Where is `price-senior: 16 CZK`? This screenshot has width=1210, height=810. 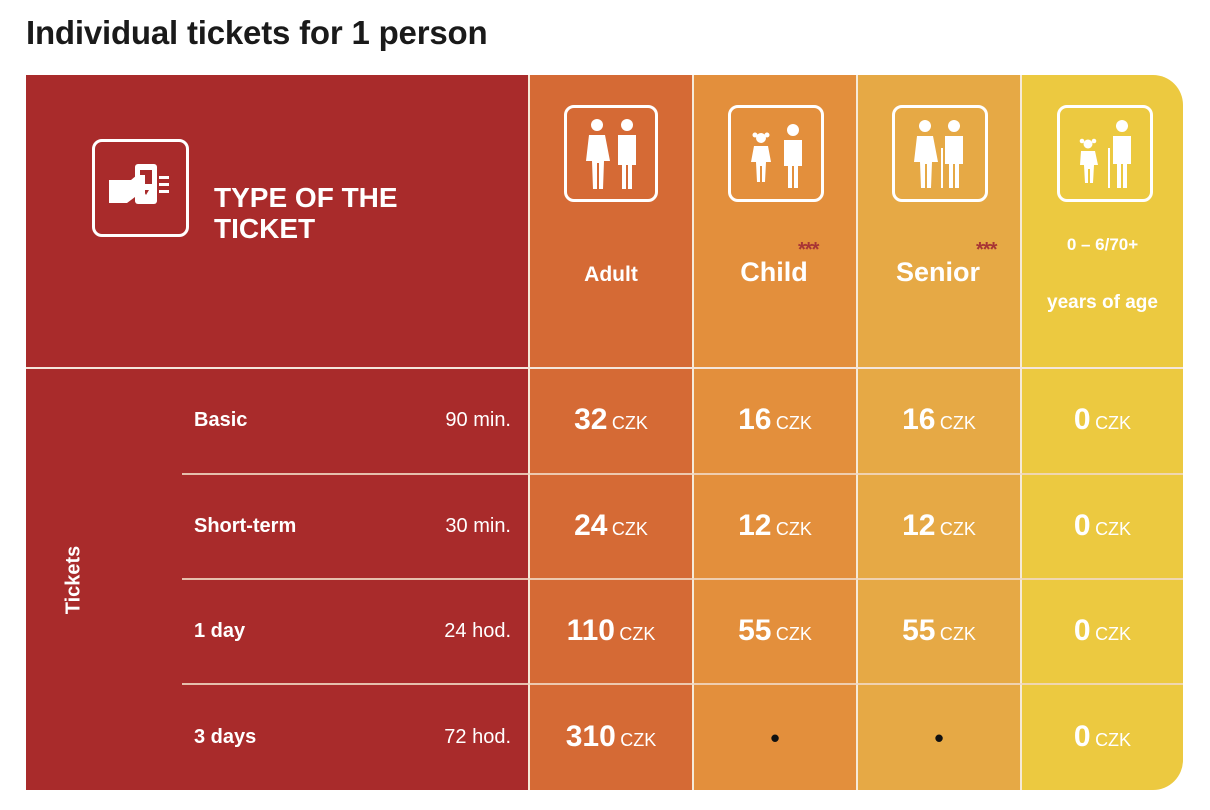
price-senior: 16 CZK is located at coordinates (939, 419).